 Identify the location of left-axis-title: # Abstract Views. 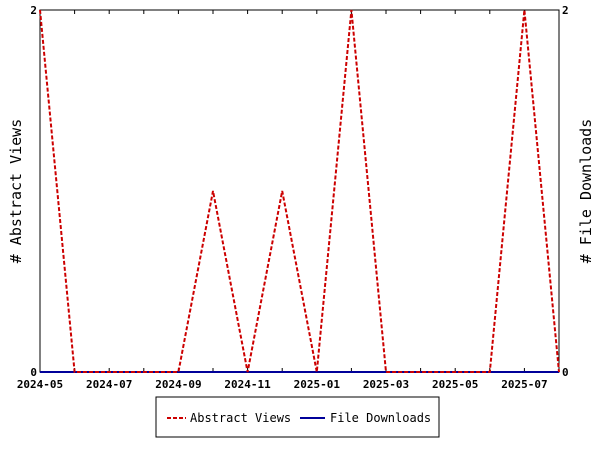
(16, 191).